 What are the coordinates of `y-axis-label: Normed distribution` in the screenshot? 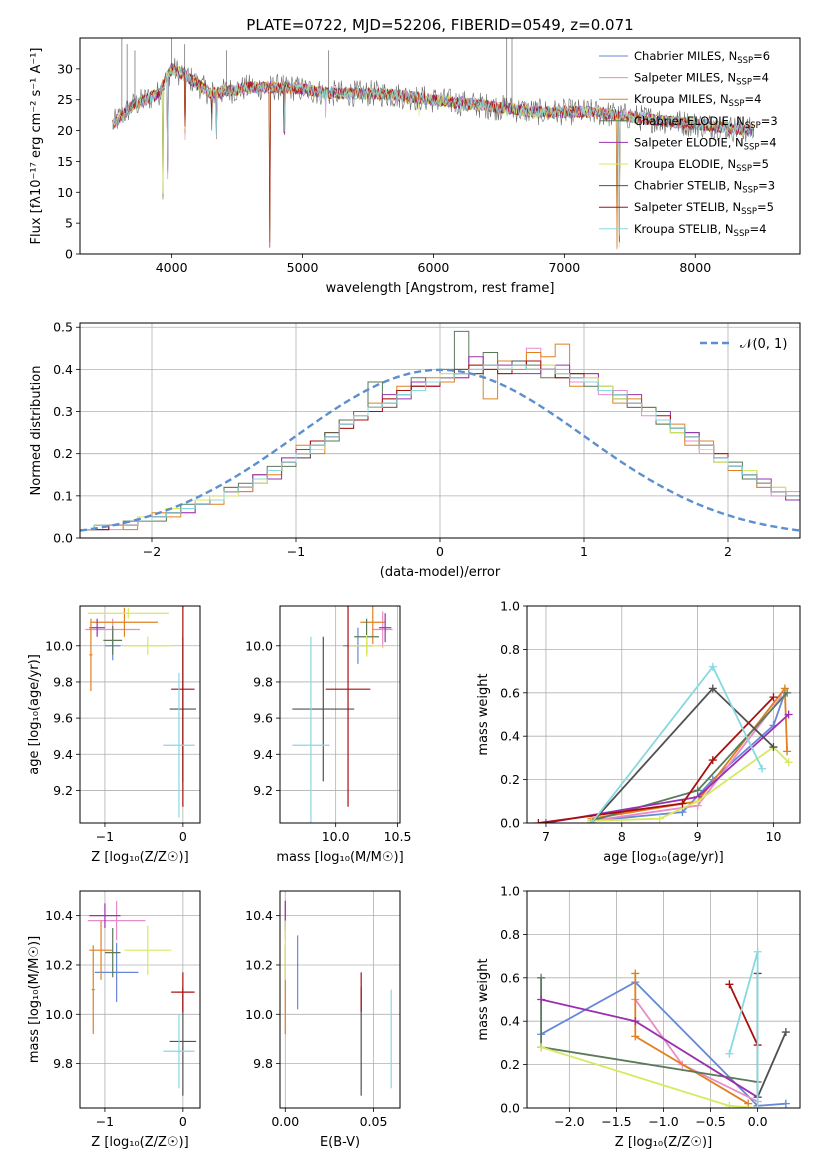 It's located at (36, 431).